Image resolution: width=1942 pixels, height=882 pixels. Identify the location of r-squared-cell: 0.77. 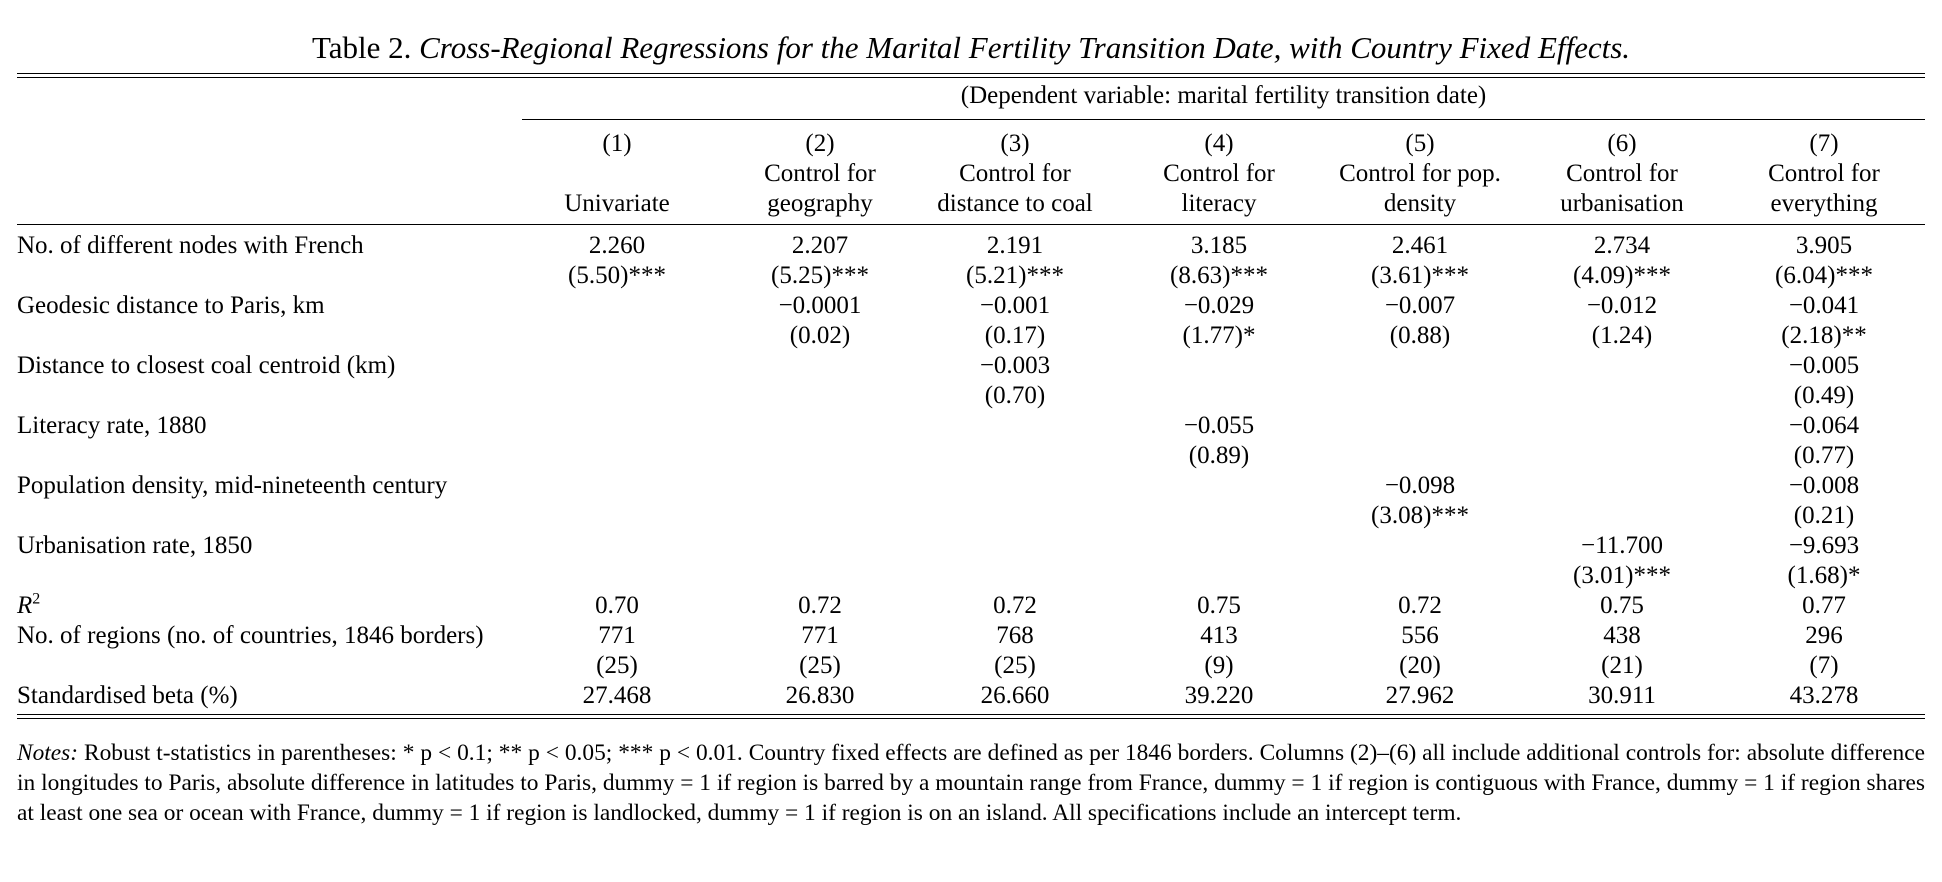
(1824, 605).